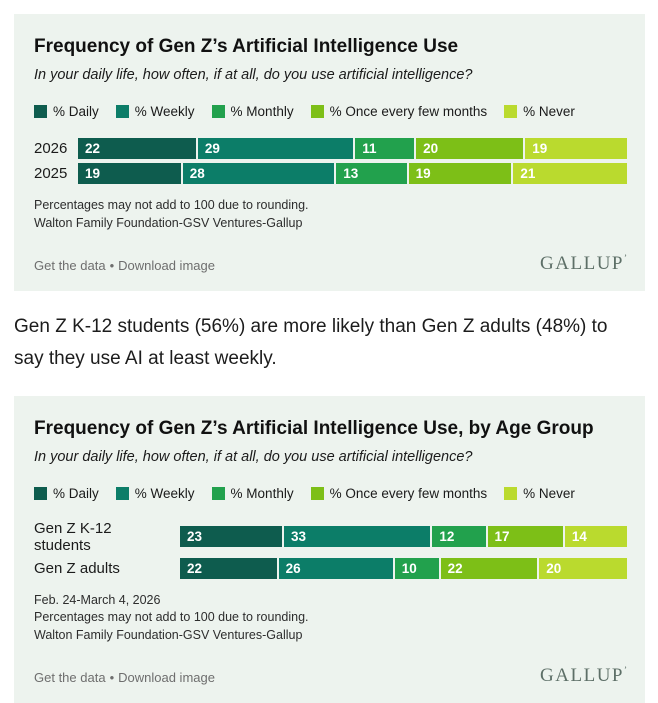 Image resolution: width=658 pixels, height=703 pixels. Describe the element at coordinates (331, 161) in the screenshot. I see `bar-rows: 2026 22 29 11 20 19 2025 19 28 13 19 21` at that location.